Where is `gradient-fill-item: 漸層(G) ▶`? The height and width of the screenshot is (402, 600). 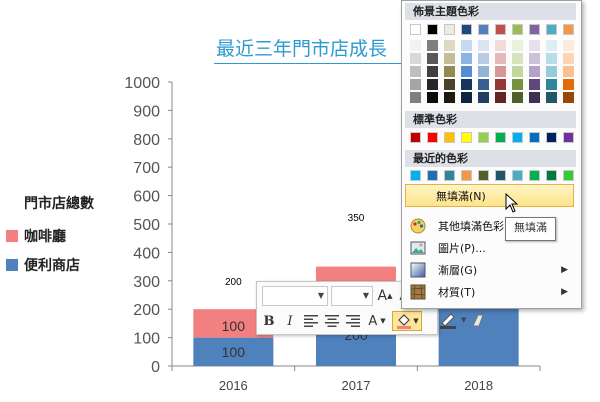 gradient-fill-item: 漸層(G) ▶ is located at coordinates (490, 270).